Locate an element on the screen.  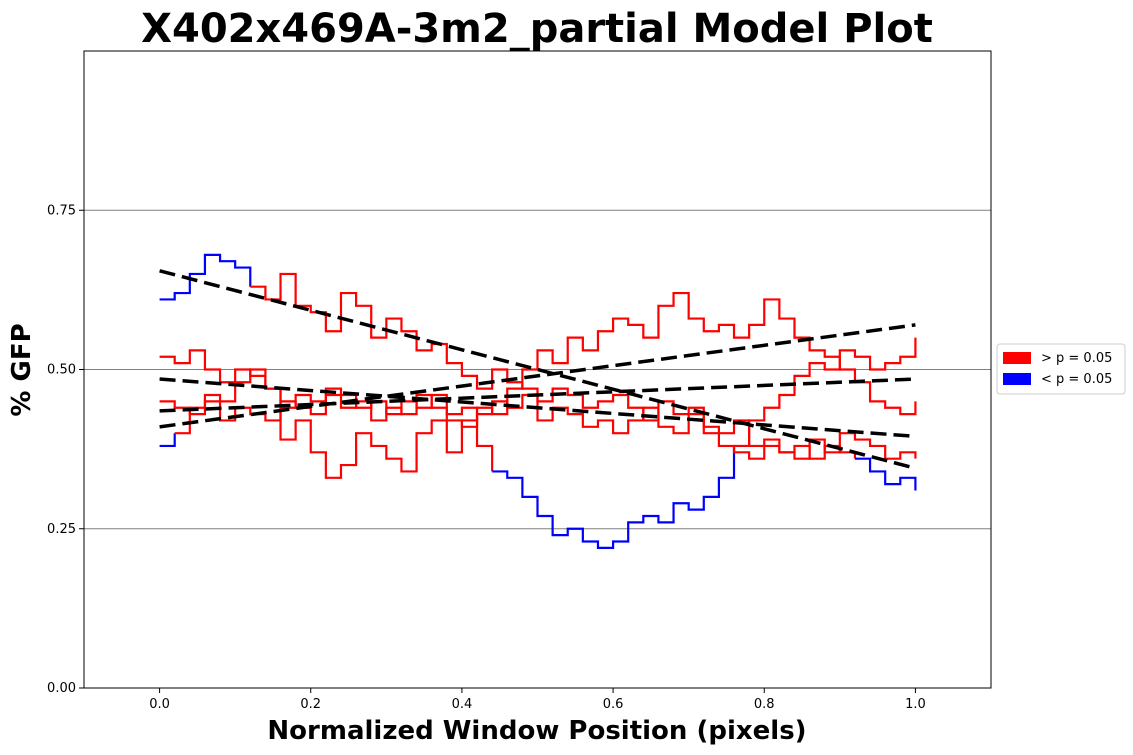
legend-label-high: > p = 0.05 is located at coordinates (1076, 358).